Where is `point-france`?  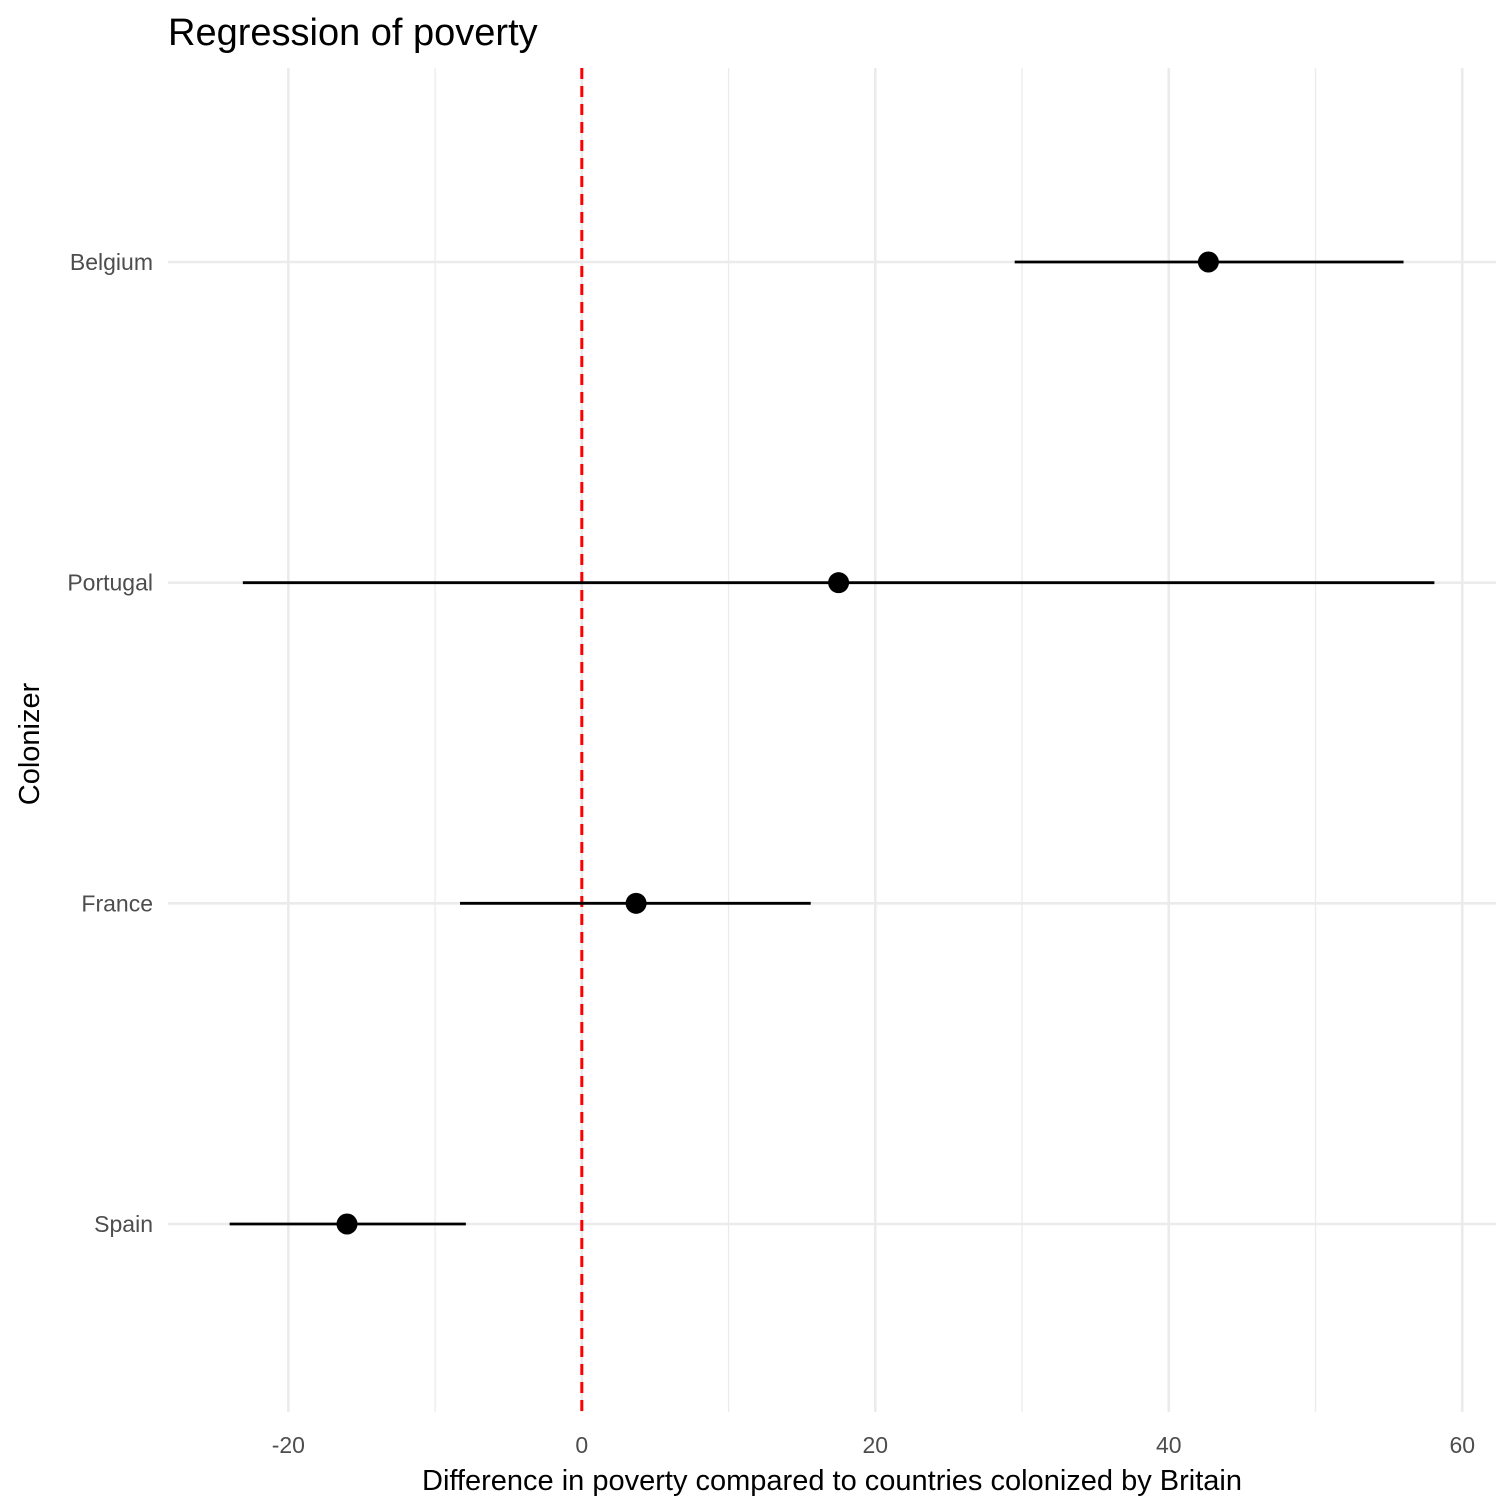 point-france is located at coordinates (636, 903).